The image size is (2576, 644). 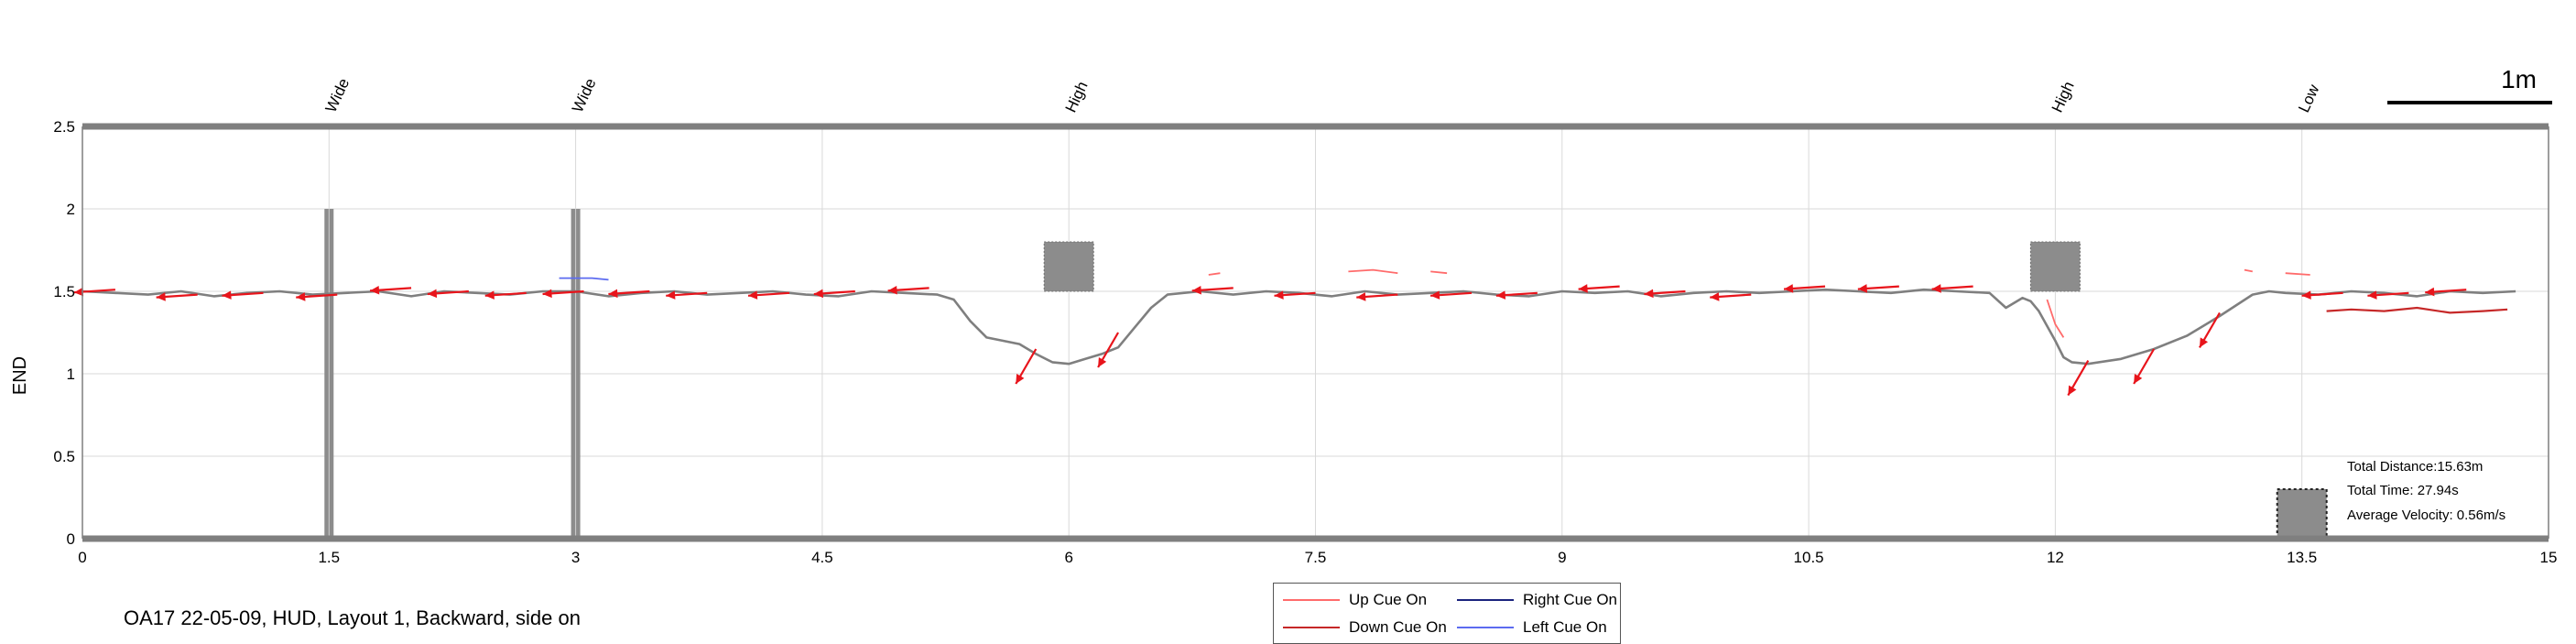 I want to click on y-tick-label: 0, so click(x=71, y=539).